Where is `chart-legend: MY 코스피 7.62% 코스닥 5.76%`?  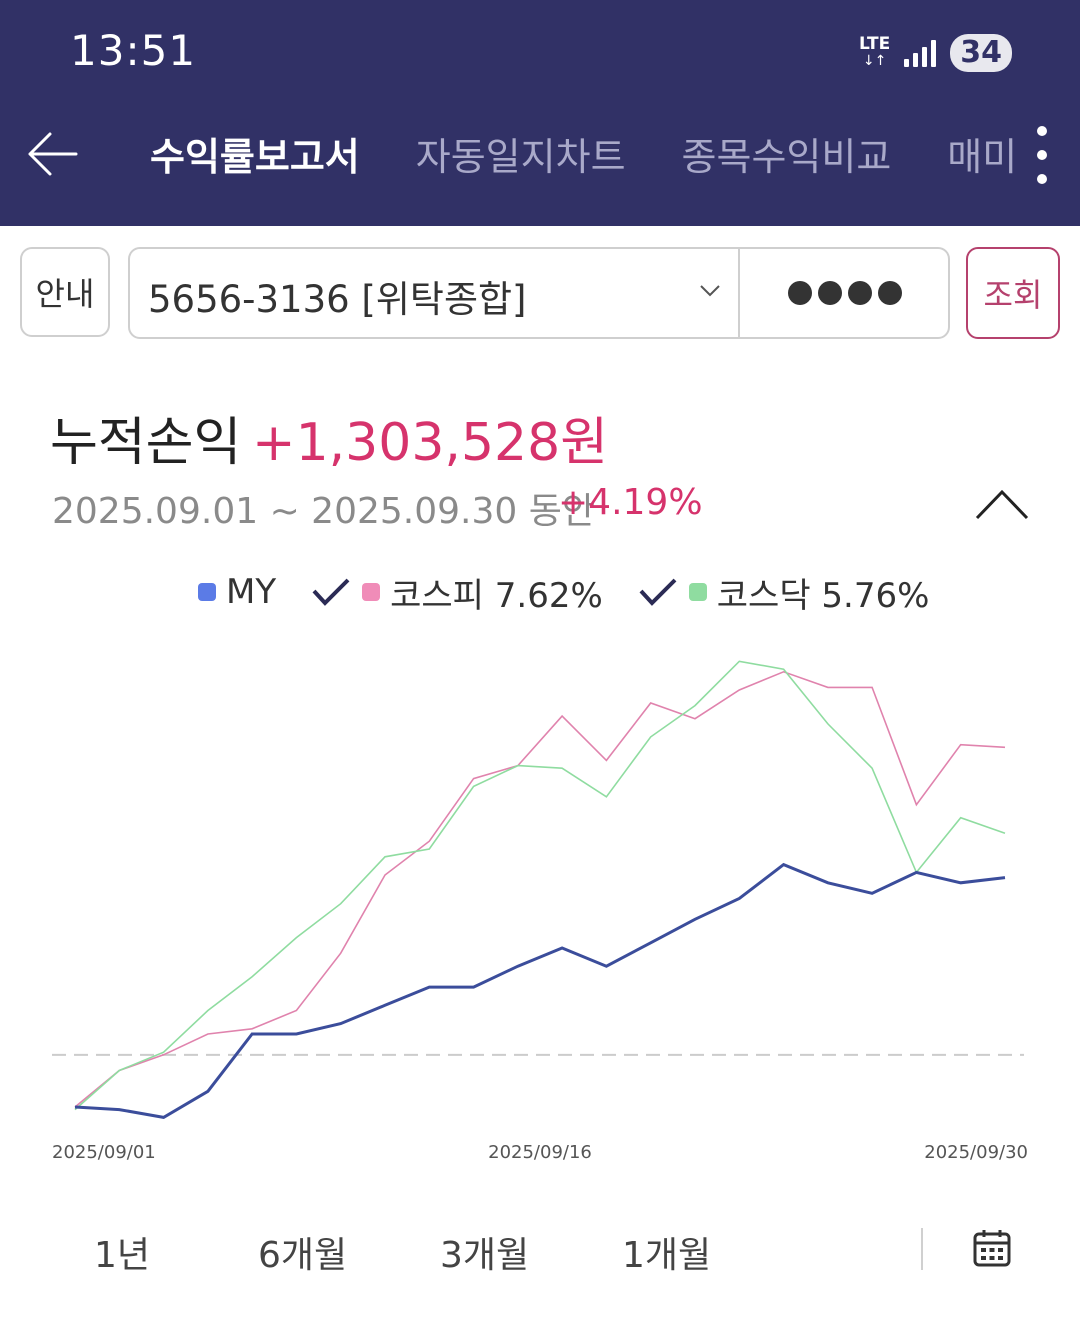
chart-legend: MY 코스피 7.62% 코스닥 5.76% is located at coordinates (564, 593).